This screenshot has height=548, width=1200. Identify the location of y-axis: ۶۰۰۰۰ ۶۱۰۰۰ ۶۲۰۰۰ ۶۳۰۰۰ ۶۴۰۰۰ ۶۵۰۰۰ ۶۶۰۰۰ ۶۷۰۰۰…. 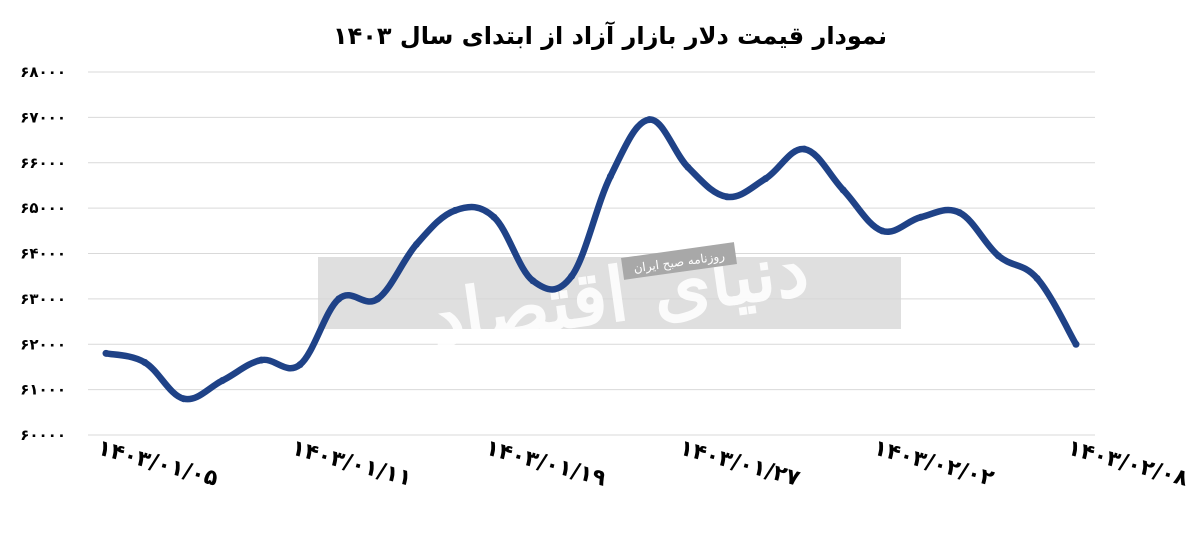
(43, 253).